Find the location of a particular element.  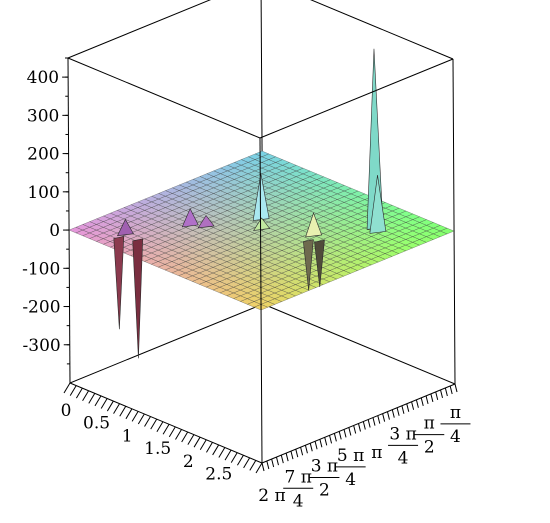

z-tick-label: 300 is located at coordinates (43, 116).